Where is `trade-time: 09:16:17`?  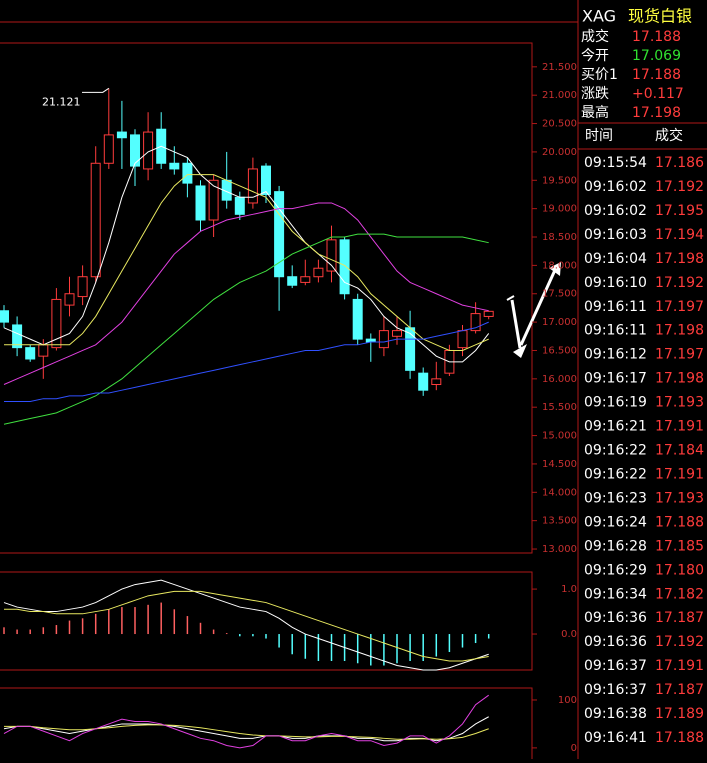 trade-time: 09:16:17 is located at coordinates (615, 379).